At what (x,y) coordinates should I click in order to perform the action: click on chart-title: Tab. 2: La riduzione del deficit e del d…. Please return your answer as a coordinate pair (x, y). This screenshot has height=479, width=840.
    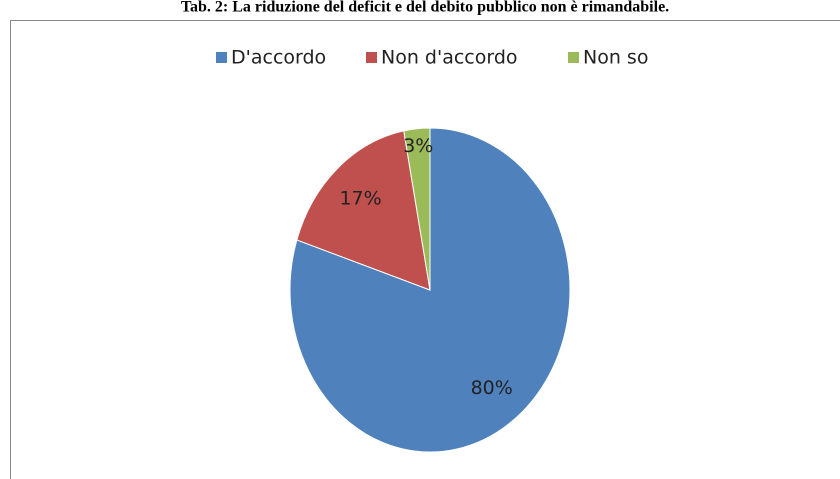
    Looking at the image, I should click on (425, 8).